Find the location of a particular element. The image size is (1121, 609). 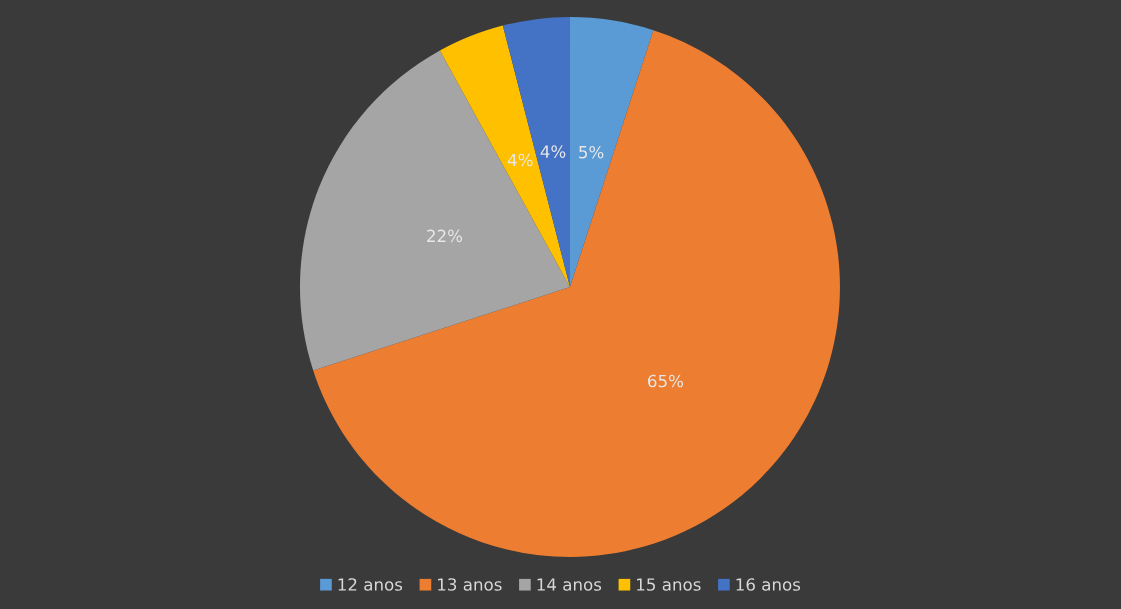

data-label: 22% is located at coordinates (445, 236).